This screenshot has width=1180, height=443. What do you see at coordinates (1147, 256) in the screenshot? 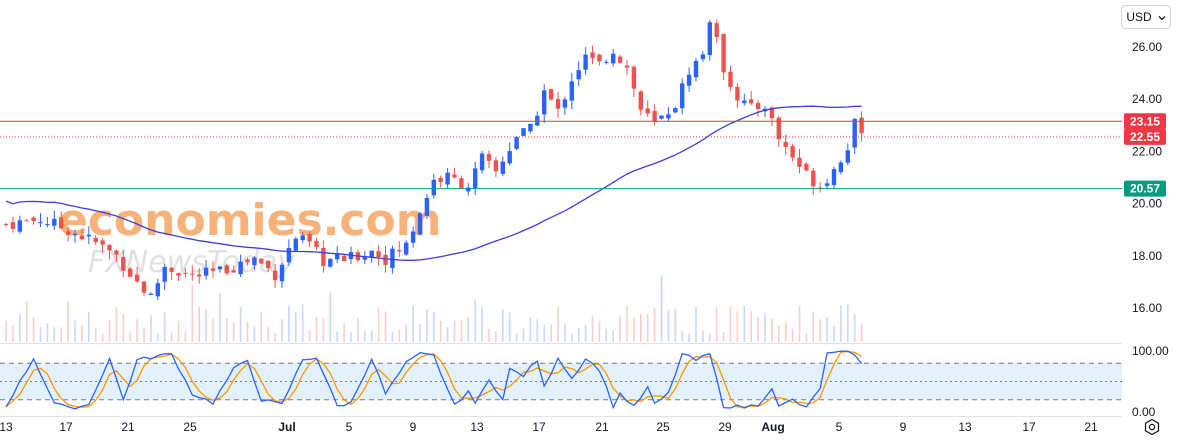
I see `price-tick-label: 18.00` at bounding box center [1147, 256].